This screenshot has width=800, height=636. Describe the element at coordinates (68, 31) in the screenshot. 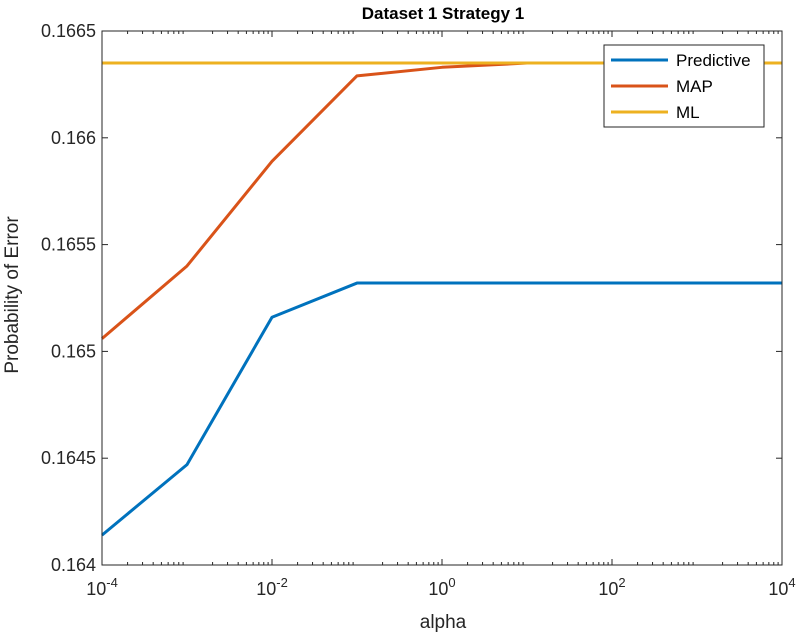

I see `y-tick-label: 0.1665` at that location.